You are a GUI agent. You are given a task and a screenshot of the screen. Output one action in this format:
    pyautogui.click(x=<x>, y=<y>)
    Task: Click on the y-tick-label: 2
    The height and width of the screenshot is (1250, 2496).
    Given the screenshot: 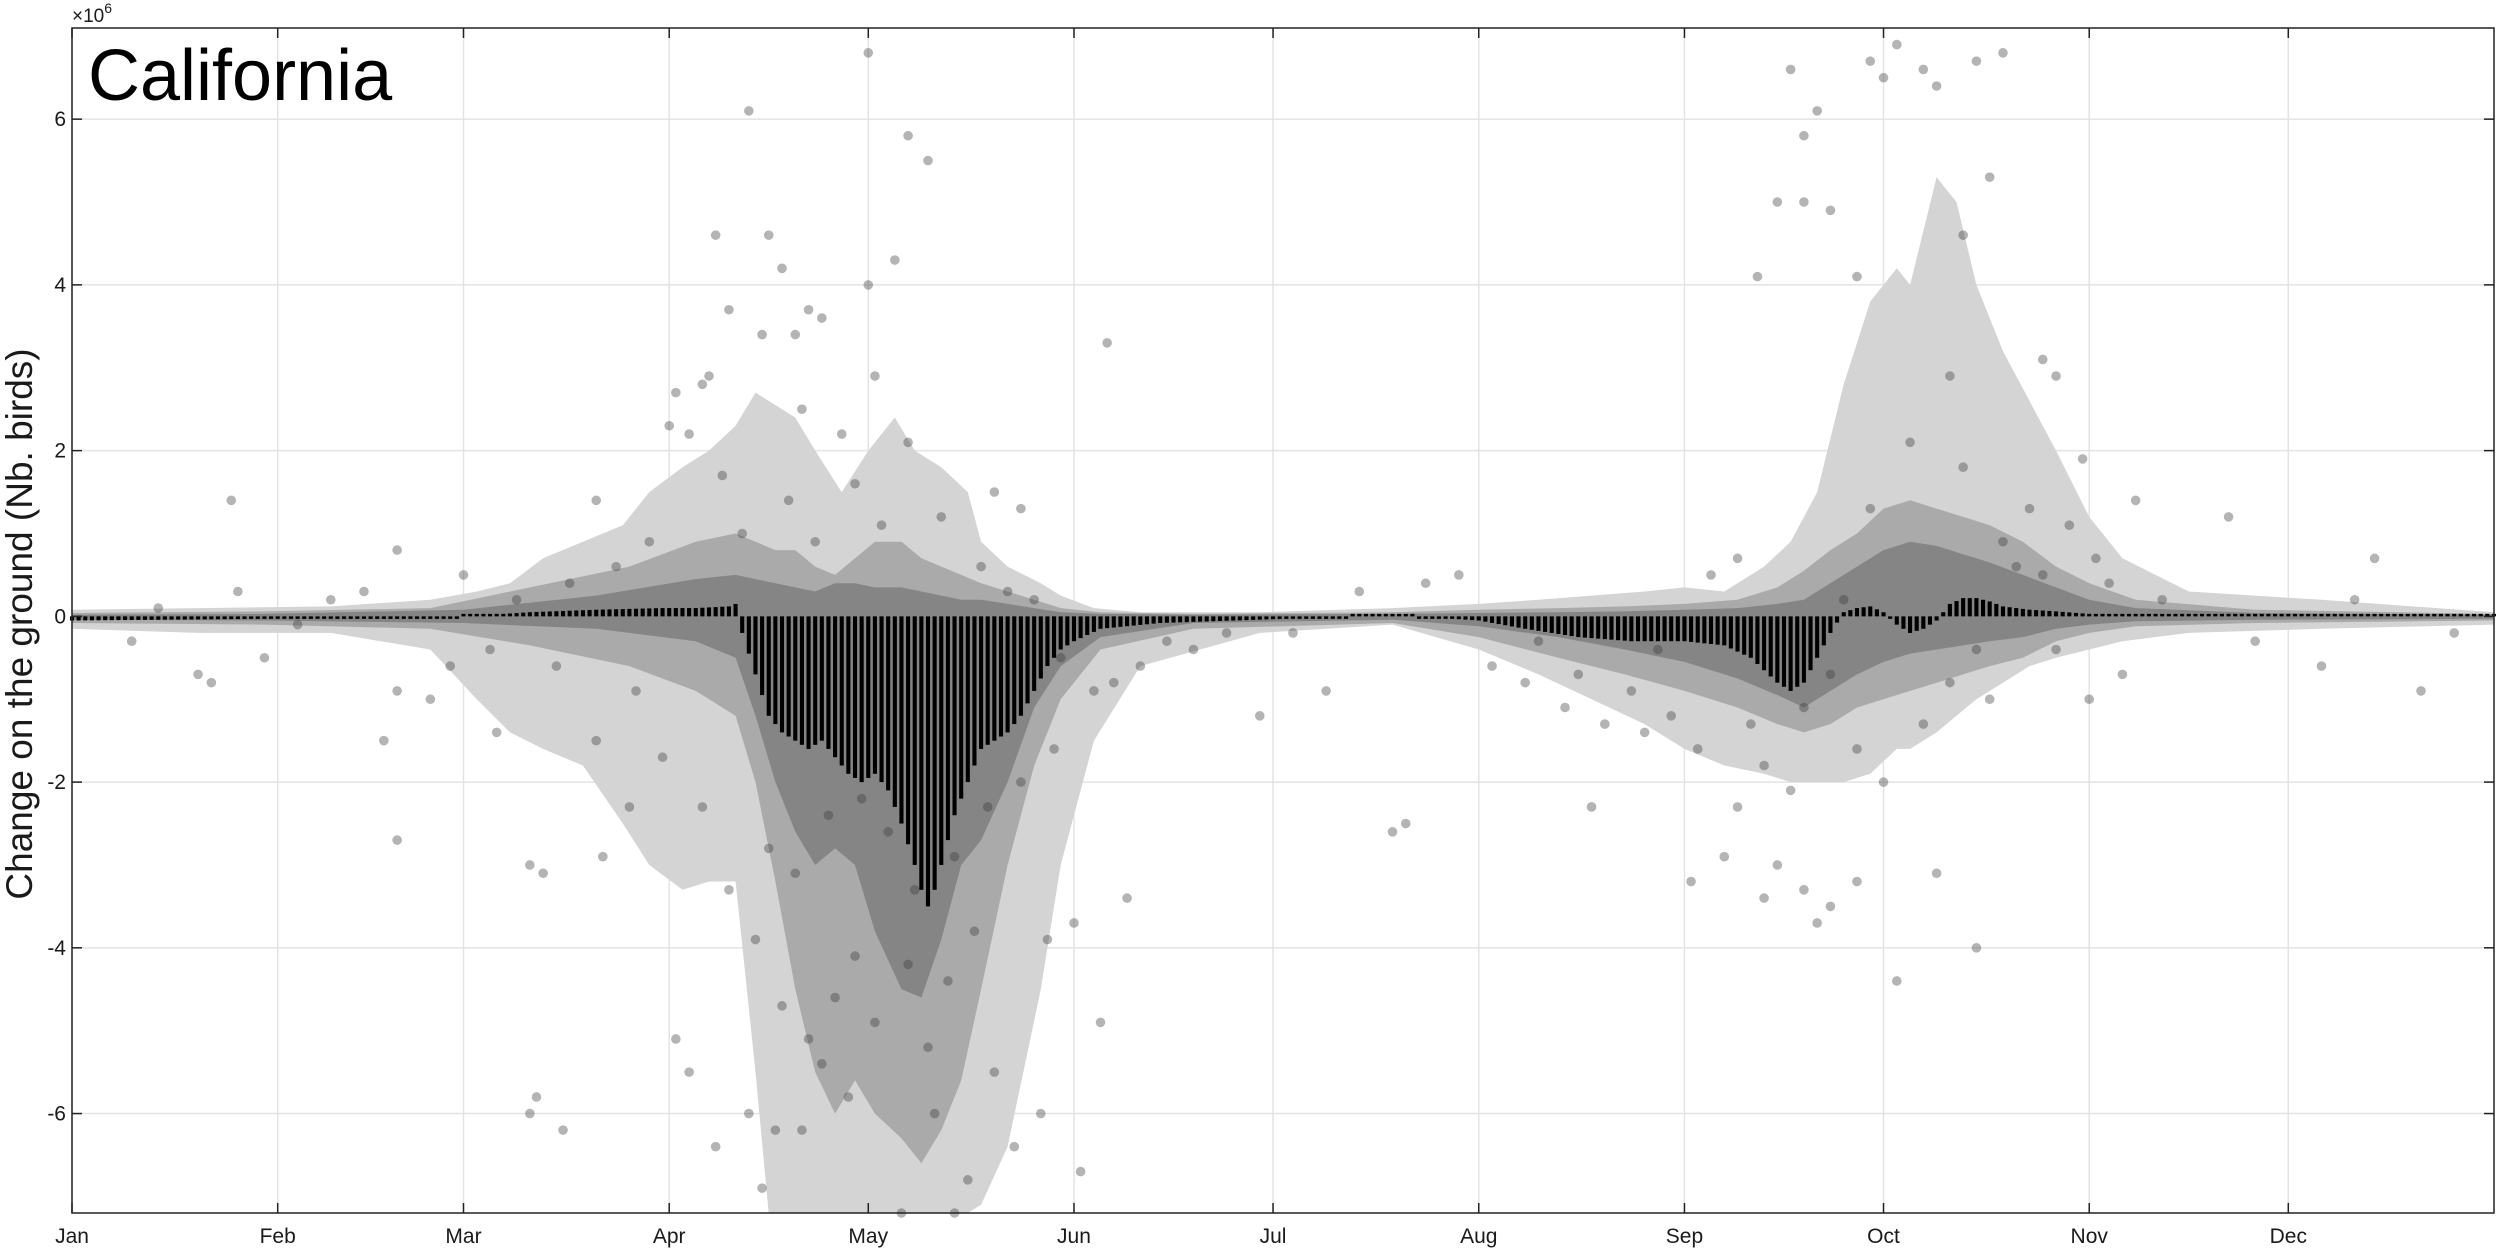 What is the action you would take?
    pyautogui.click(x=60, y=451)
    